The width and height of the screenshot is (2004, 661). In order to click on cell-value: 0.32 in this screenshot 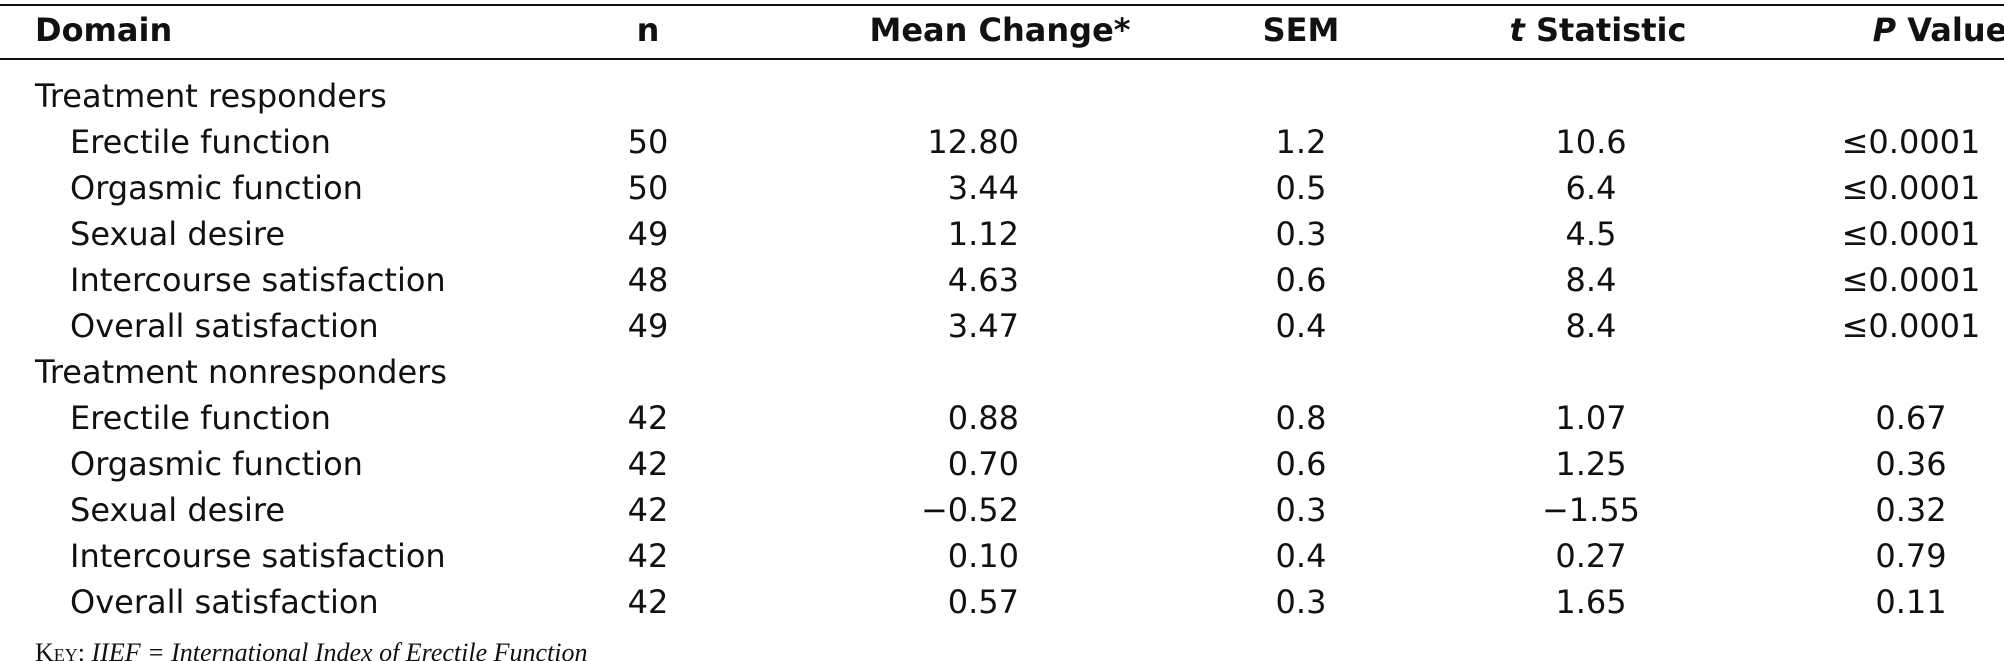, I will do `click(1911, 510)`.